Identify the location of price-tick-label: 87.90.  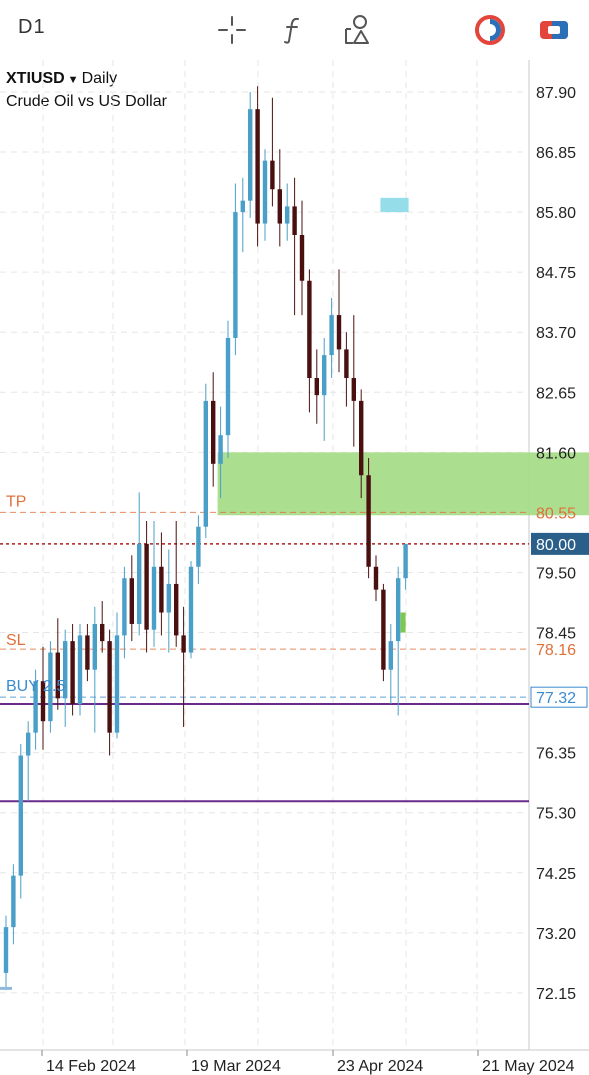
(556, 93).